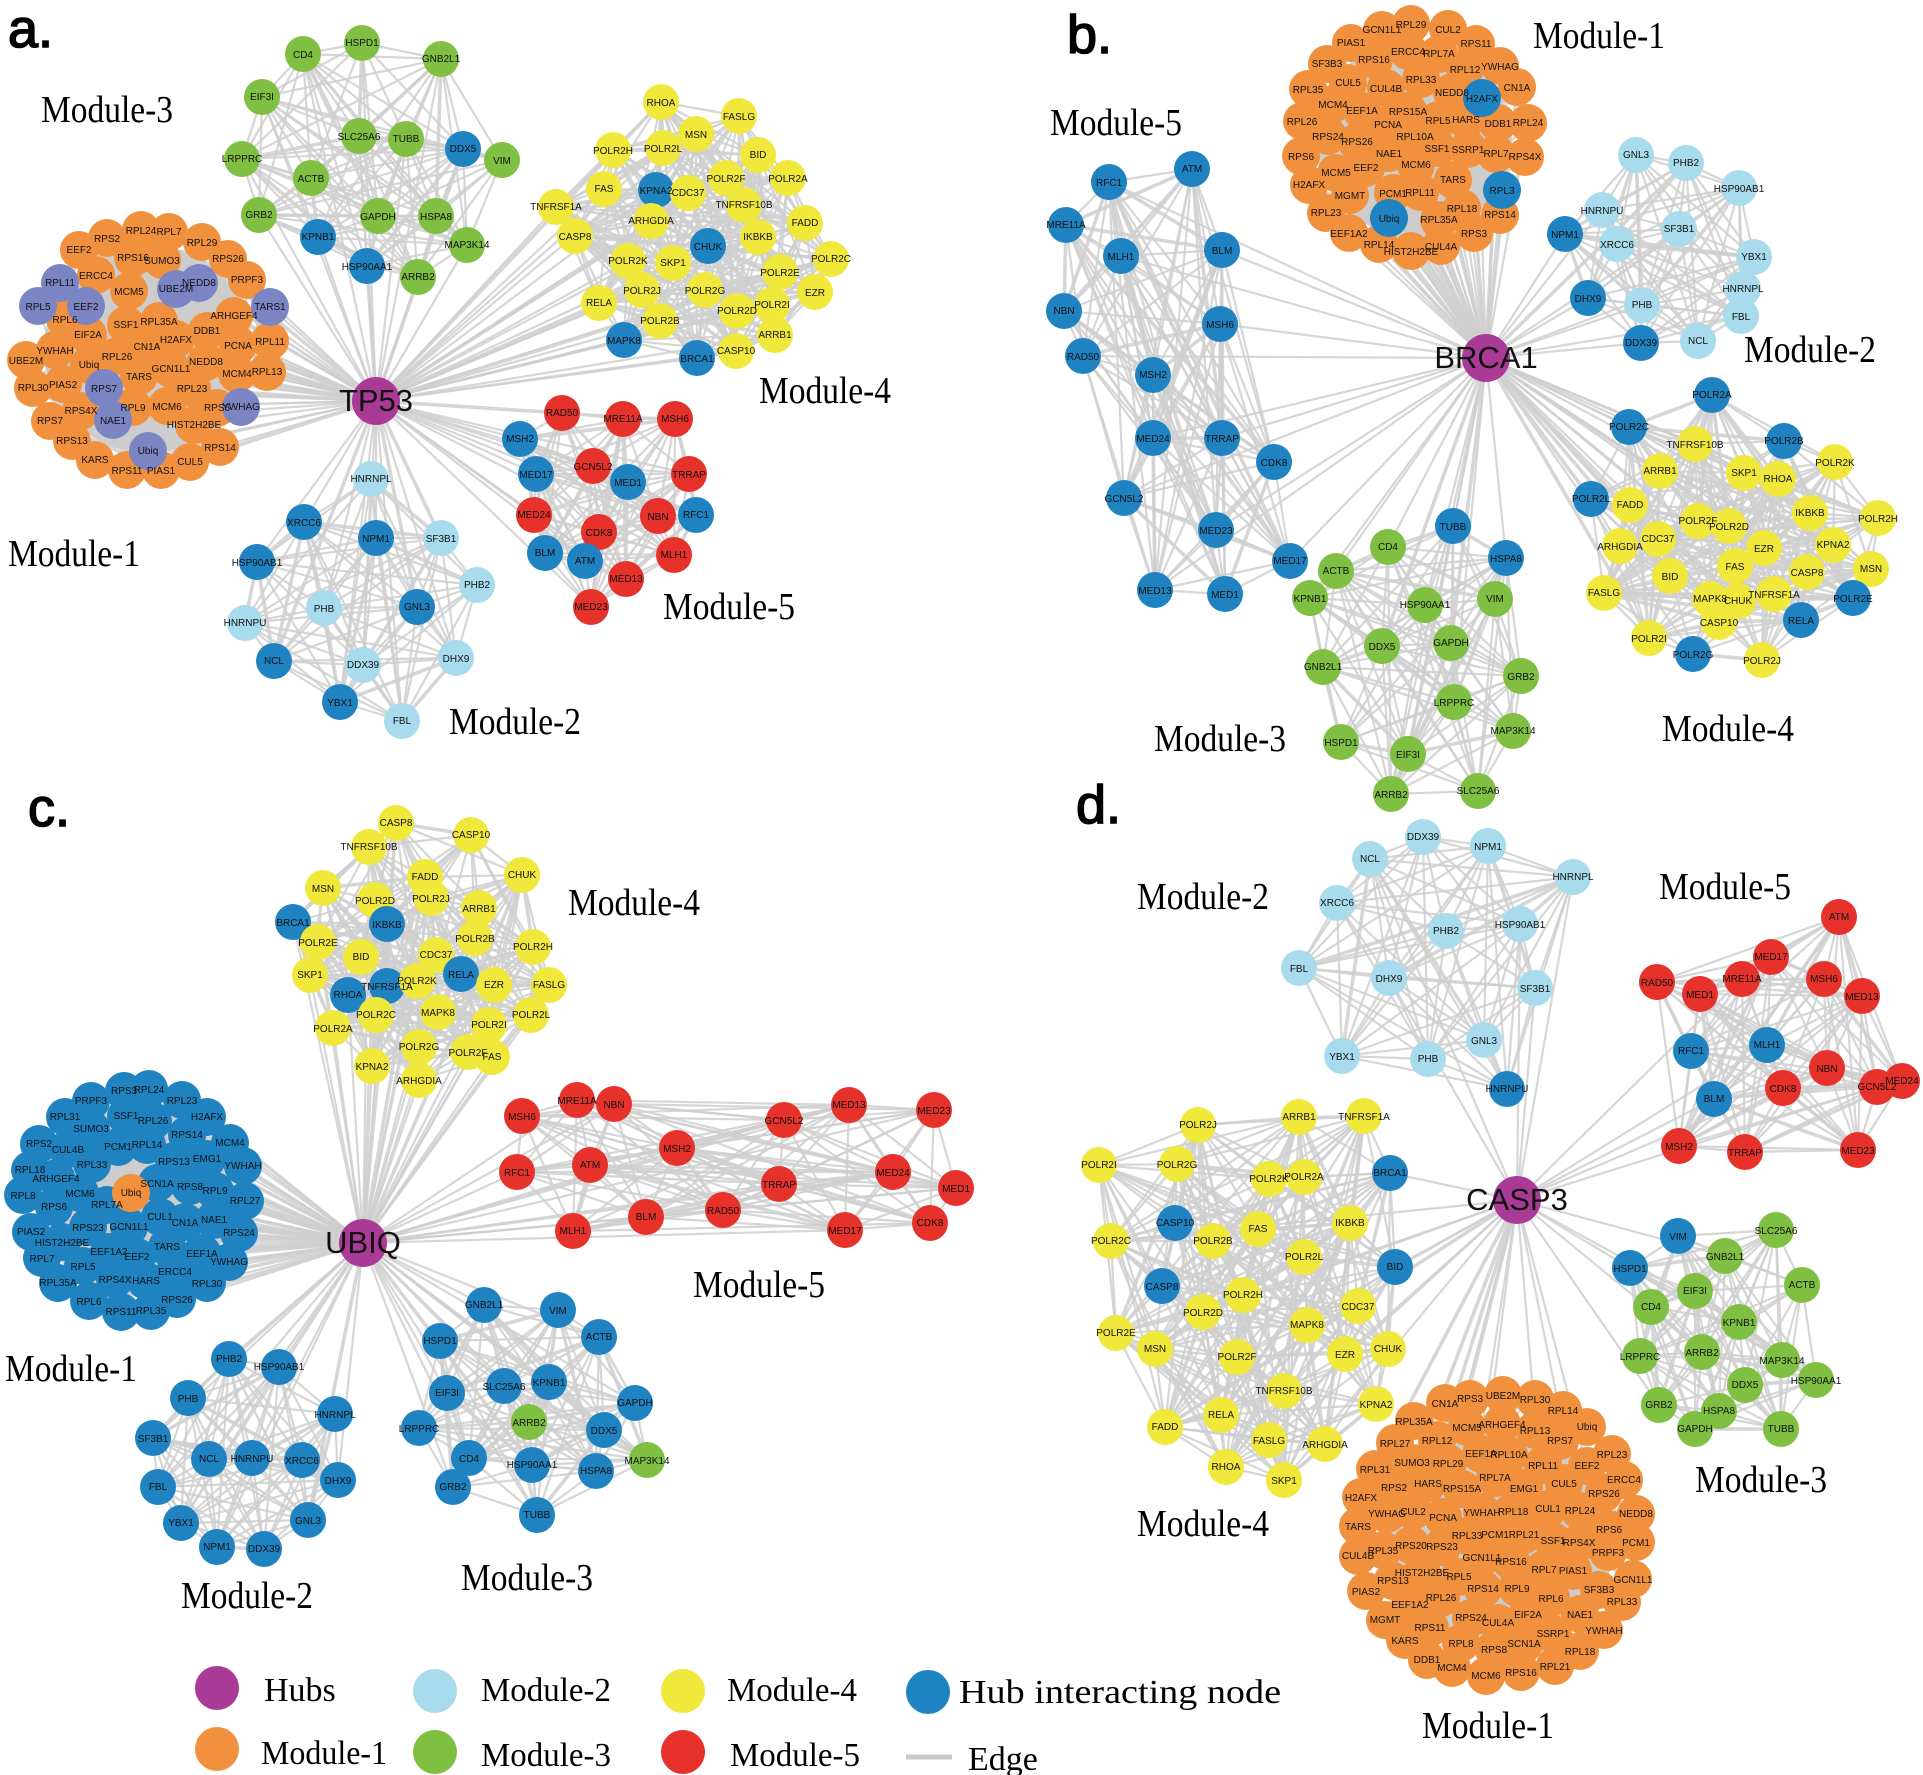  I want to click on svg-text: GNB2L1, so click(484, 1305).